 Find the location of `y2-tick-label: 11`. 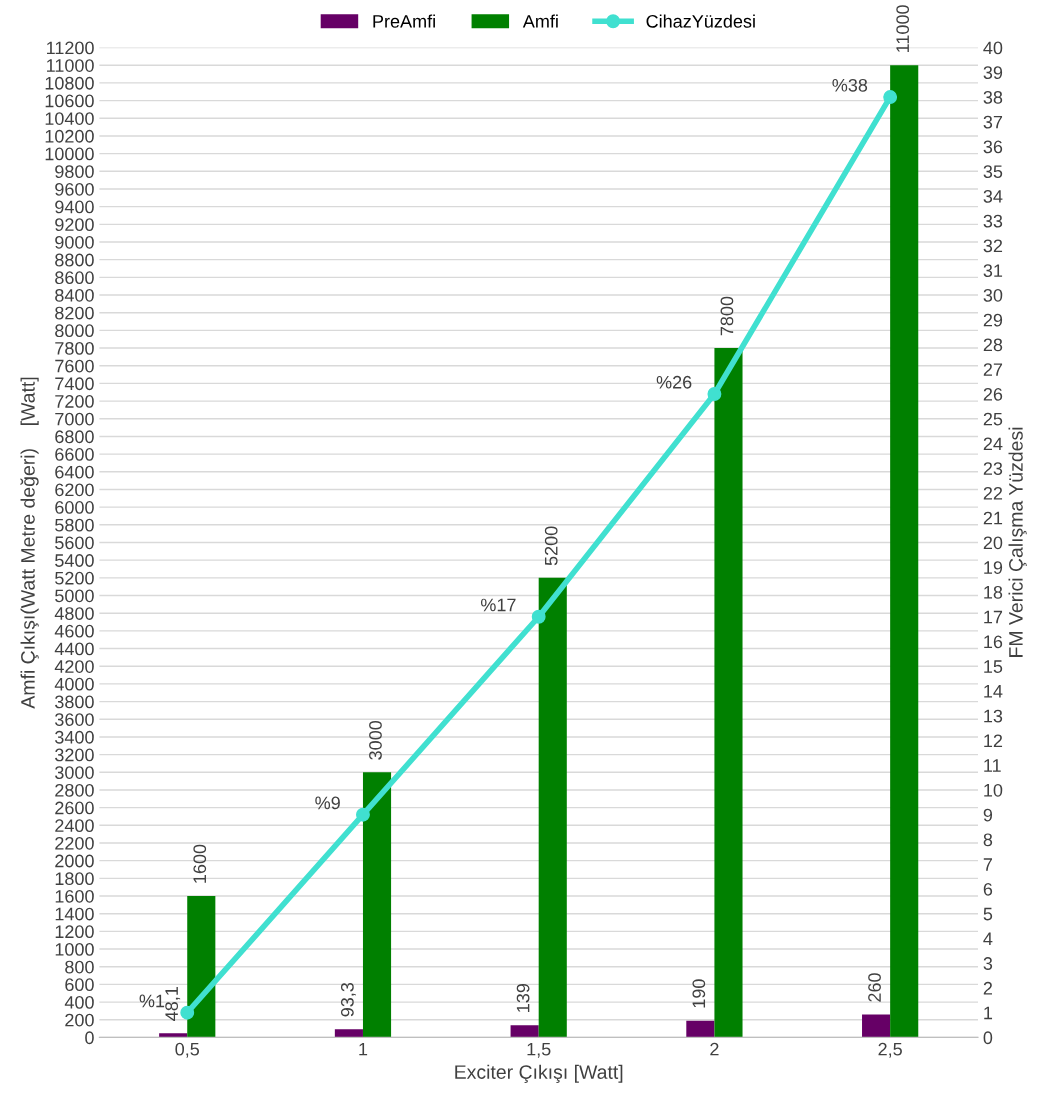

y2-tick-label: 11 is located at coordinates (992, 765).